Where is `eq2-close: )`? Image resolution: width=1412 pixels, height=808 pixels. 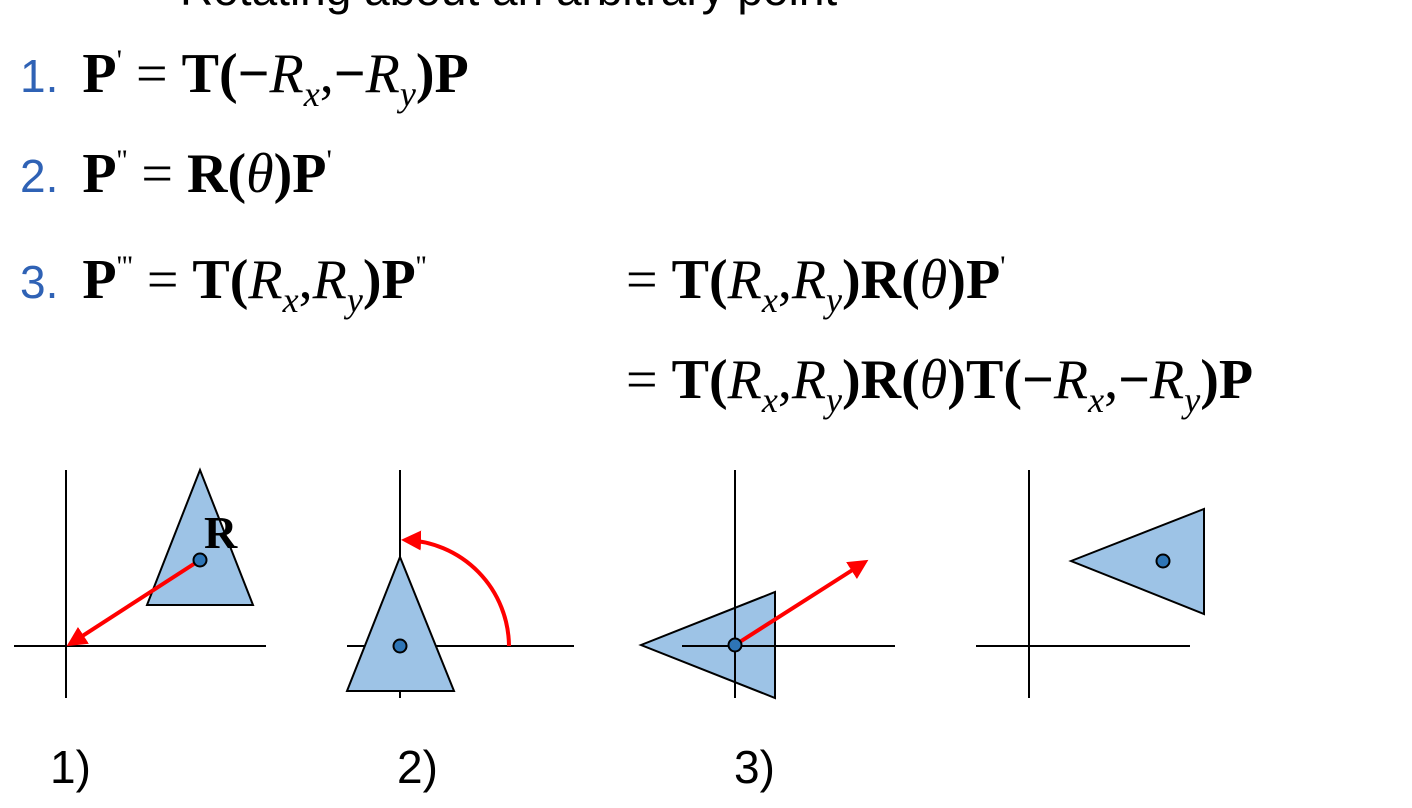
eq2-close: ) is located at coordinates (283, 174).